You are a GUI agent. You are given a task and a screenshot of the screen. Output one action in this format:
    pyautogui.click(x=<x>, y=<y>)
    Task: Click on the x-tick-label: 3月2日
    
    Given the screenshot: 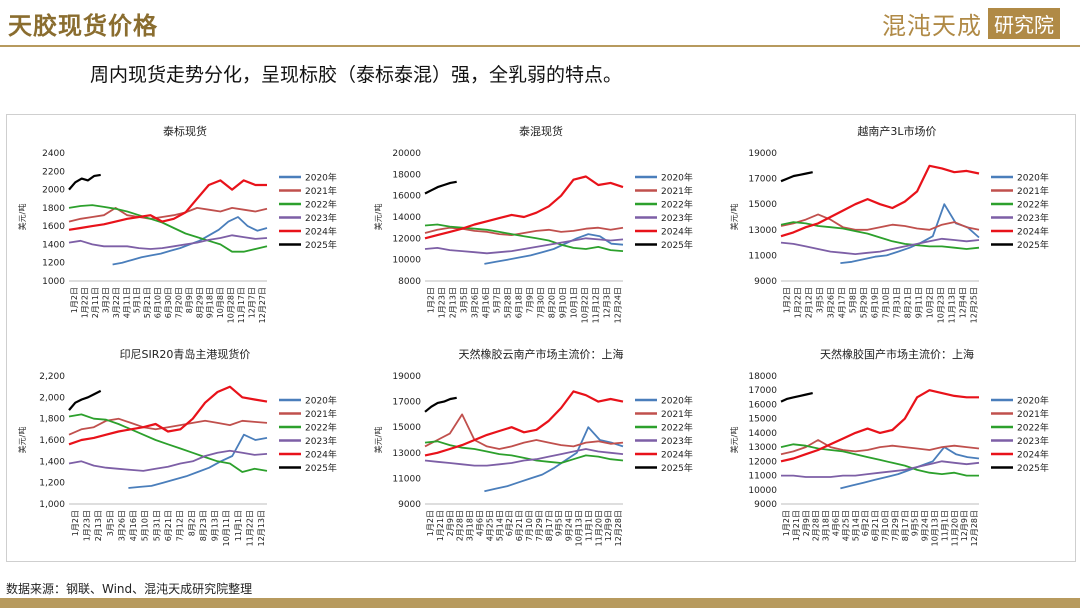 What is the action you would take?
    pyautogui.click(x=105, y=300)
    